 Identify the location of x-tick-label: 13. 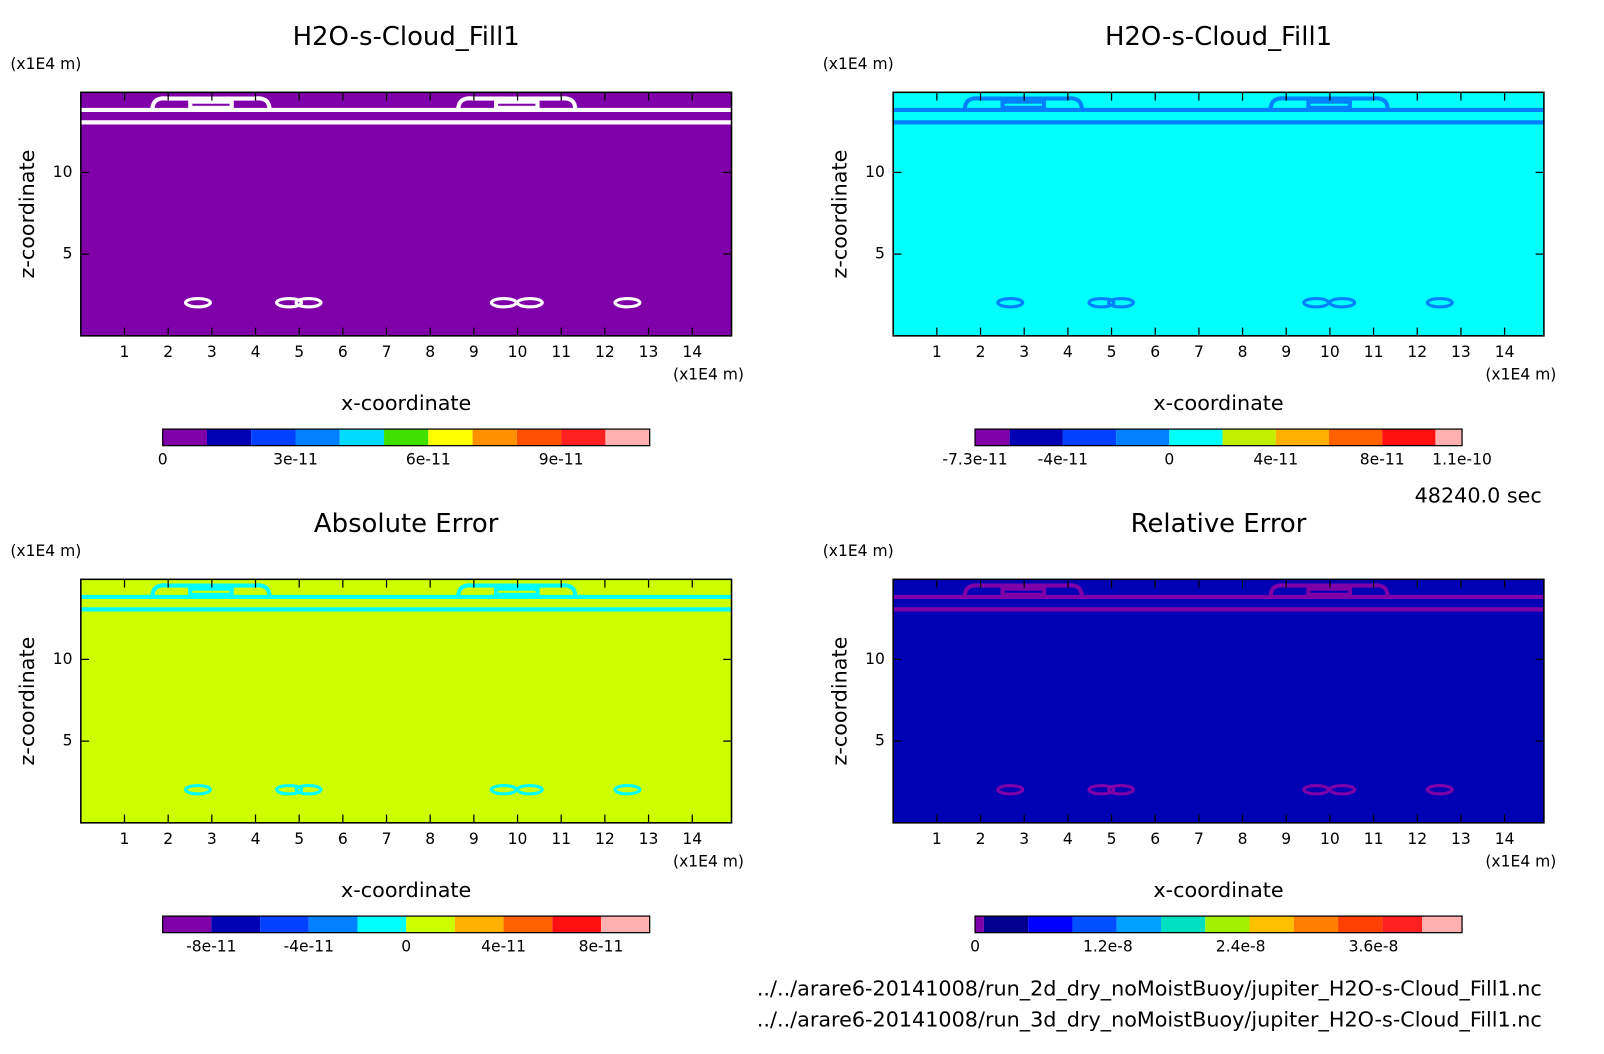
(1461, 839).